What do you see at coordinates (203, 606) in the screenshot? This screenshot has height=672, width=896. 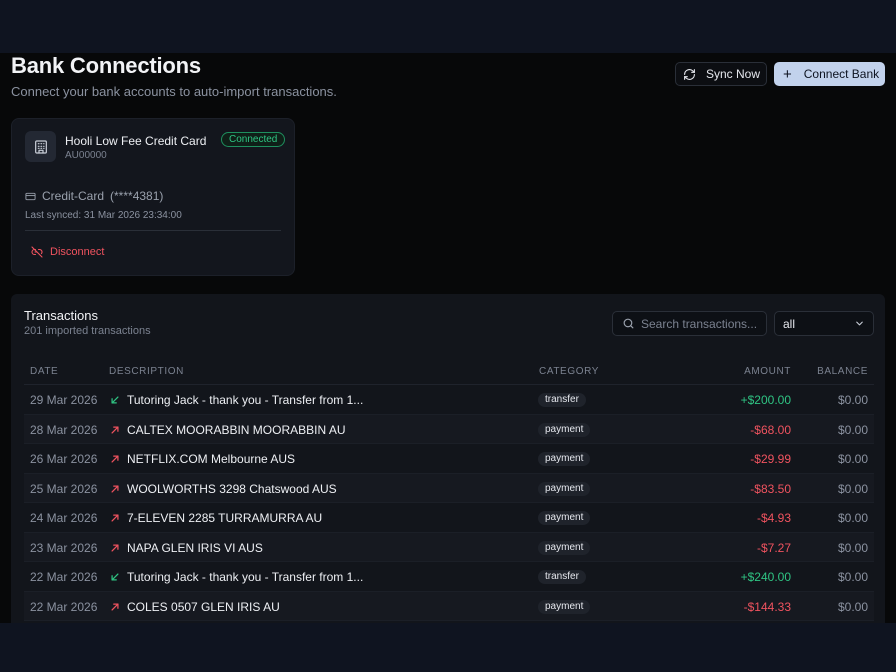 I see `row-description: COLES 0507 GLEN IRIS AU` at bounding box center [203, 606].